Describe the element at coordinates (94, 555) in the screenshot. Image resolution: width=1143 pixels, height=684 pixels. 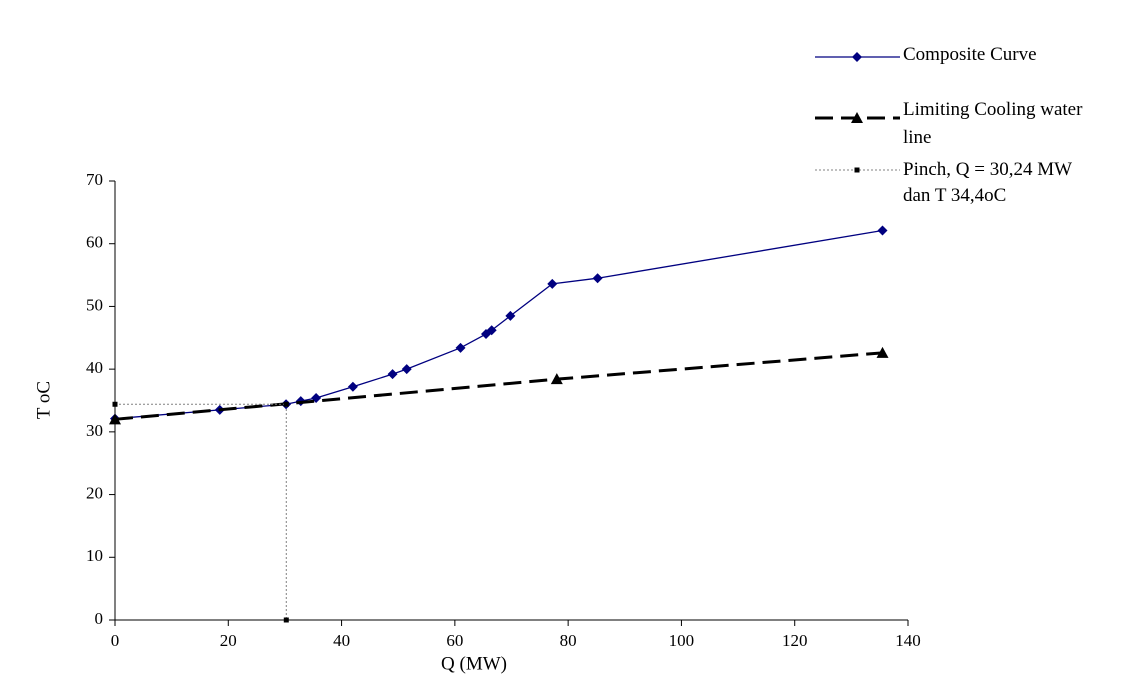
I see `y-tick-label: 10` at that location.